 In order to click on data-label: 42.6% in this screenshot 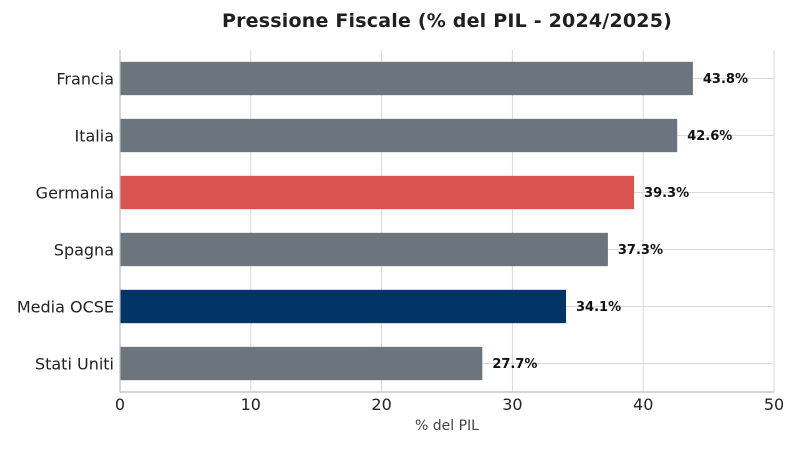, I will do `click(709, 136)`.